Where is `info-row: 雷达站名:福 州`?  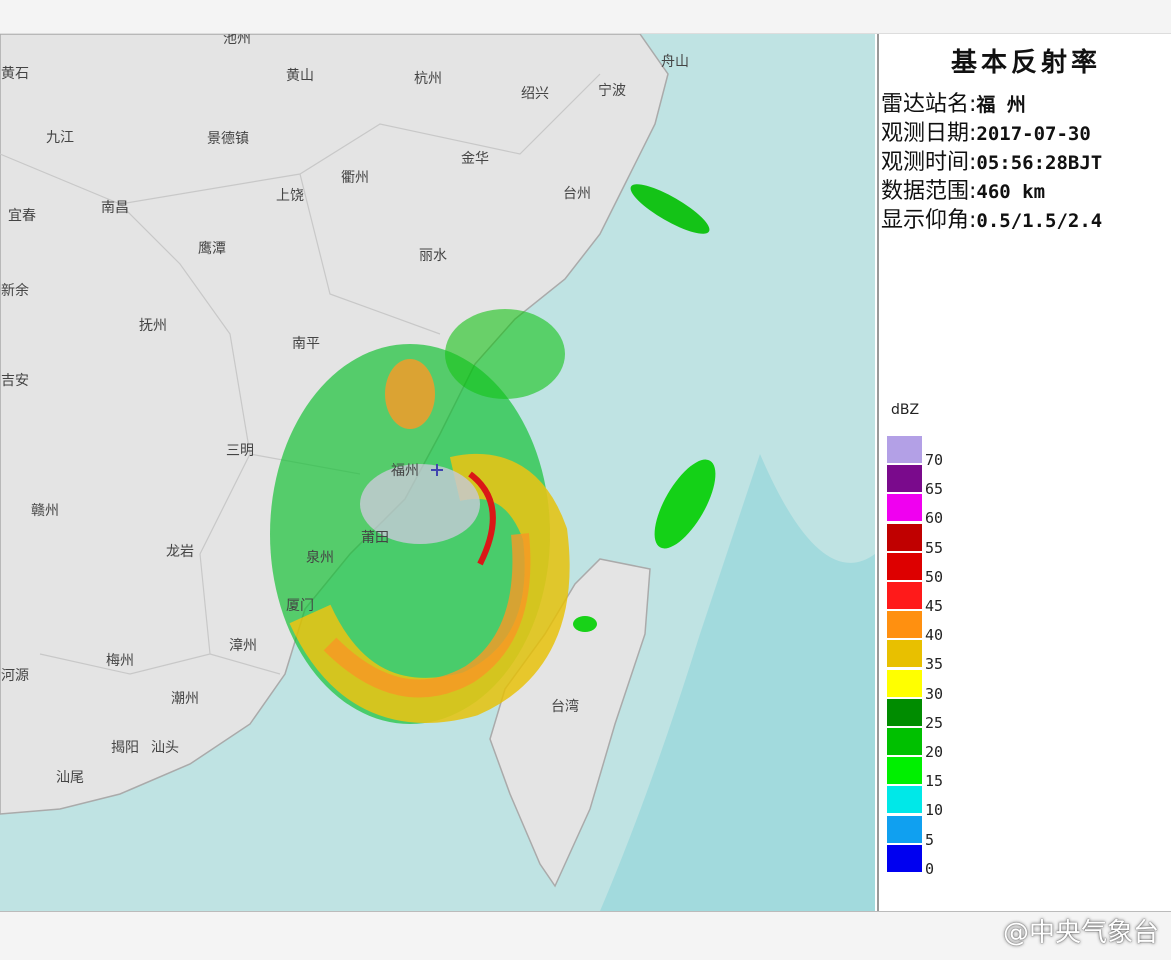
info-row: 雷达站名:福 州 is located at coordinates (953, 102).